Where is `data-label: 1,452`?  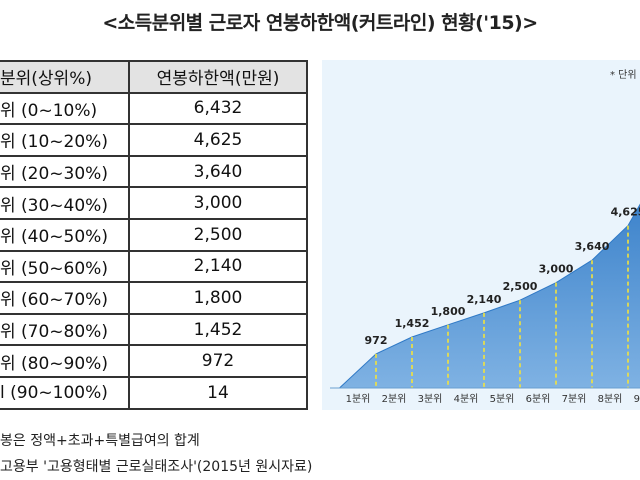
data-label: 1,452 is located at coordinates (412, 323).